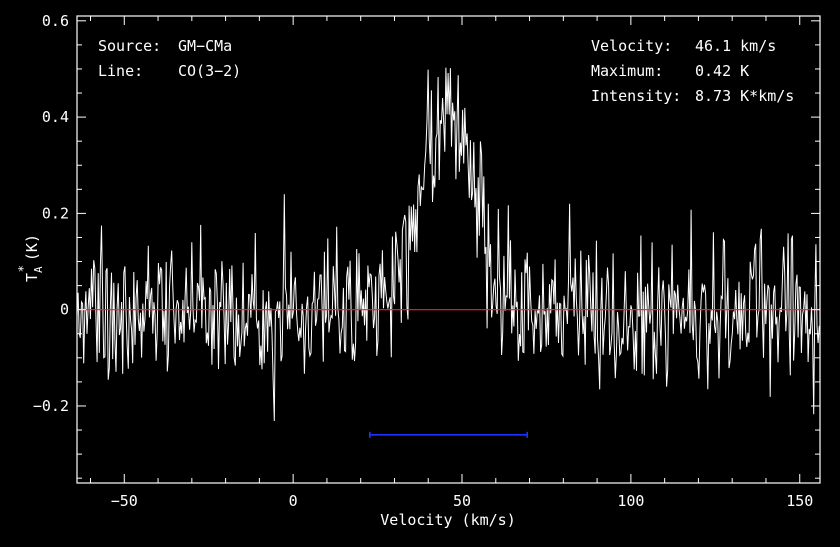 Image resolution: width=840 pixels, height=547 pixels. Describe the element at coordinates (630, 501) in the screenshot. I see `x-tick-label: 100` at that location.